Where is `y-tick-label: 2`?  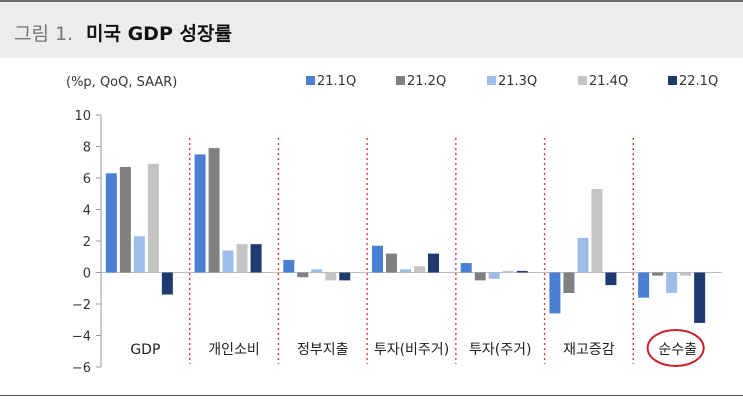 y-tick-label: 2 is located at coordinates (87, 242).